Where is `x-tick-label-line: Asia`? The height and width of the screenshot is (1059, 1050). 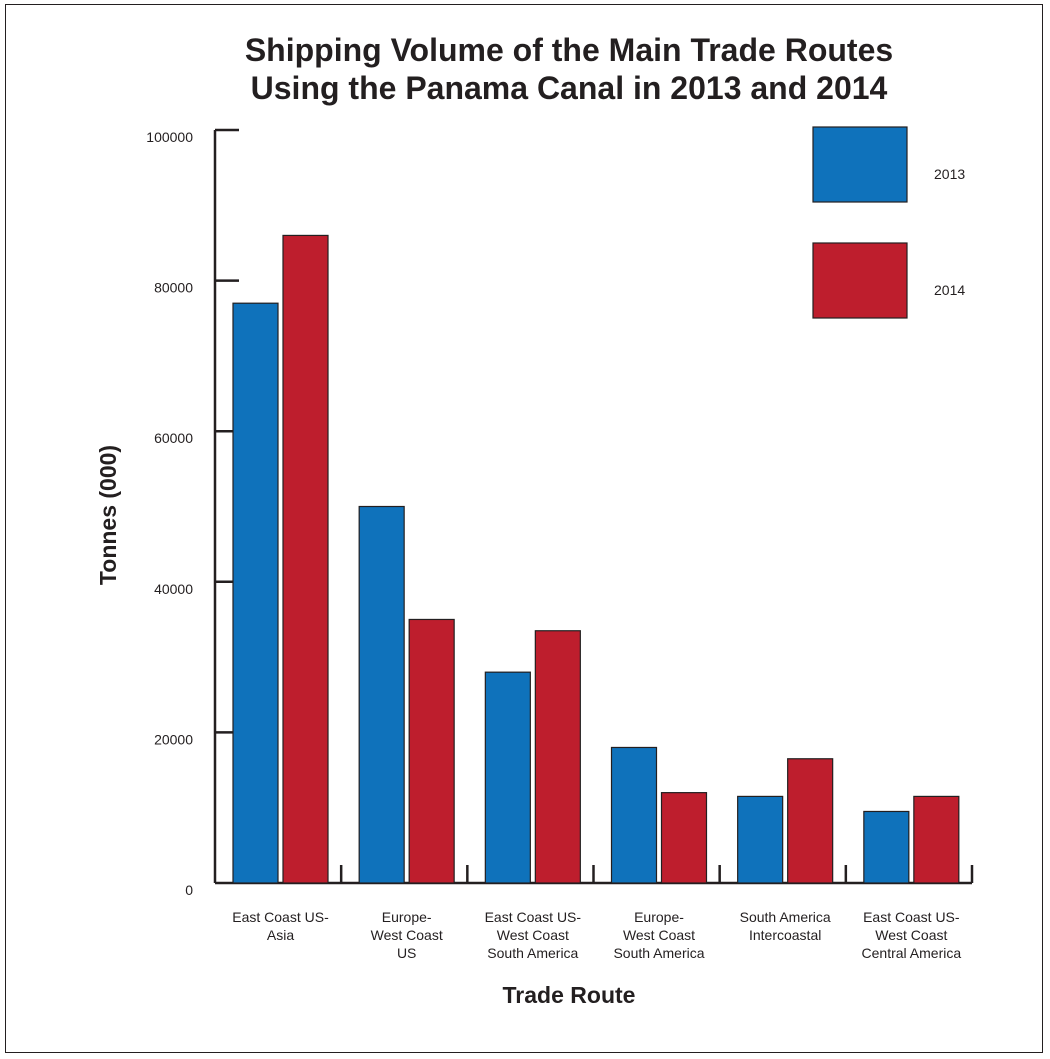
x-tick-label-line: Asia is located at coordinates (280, 935).